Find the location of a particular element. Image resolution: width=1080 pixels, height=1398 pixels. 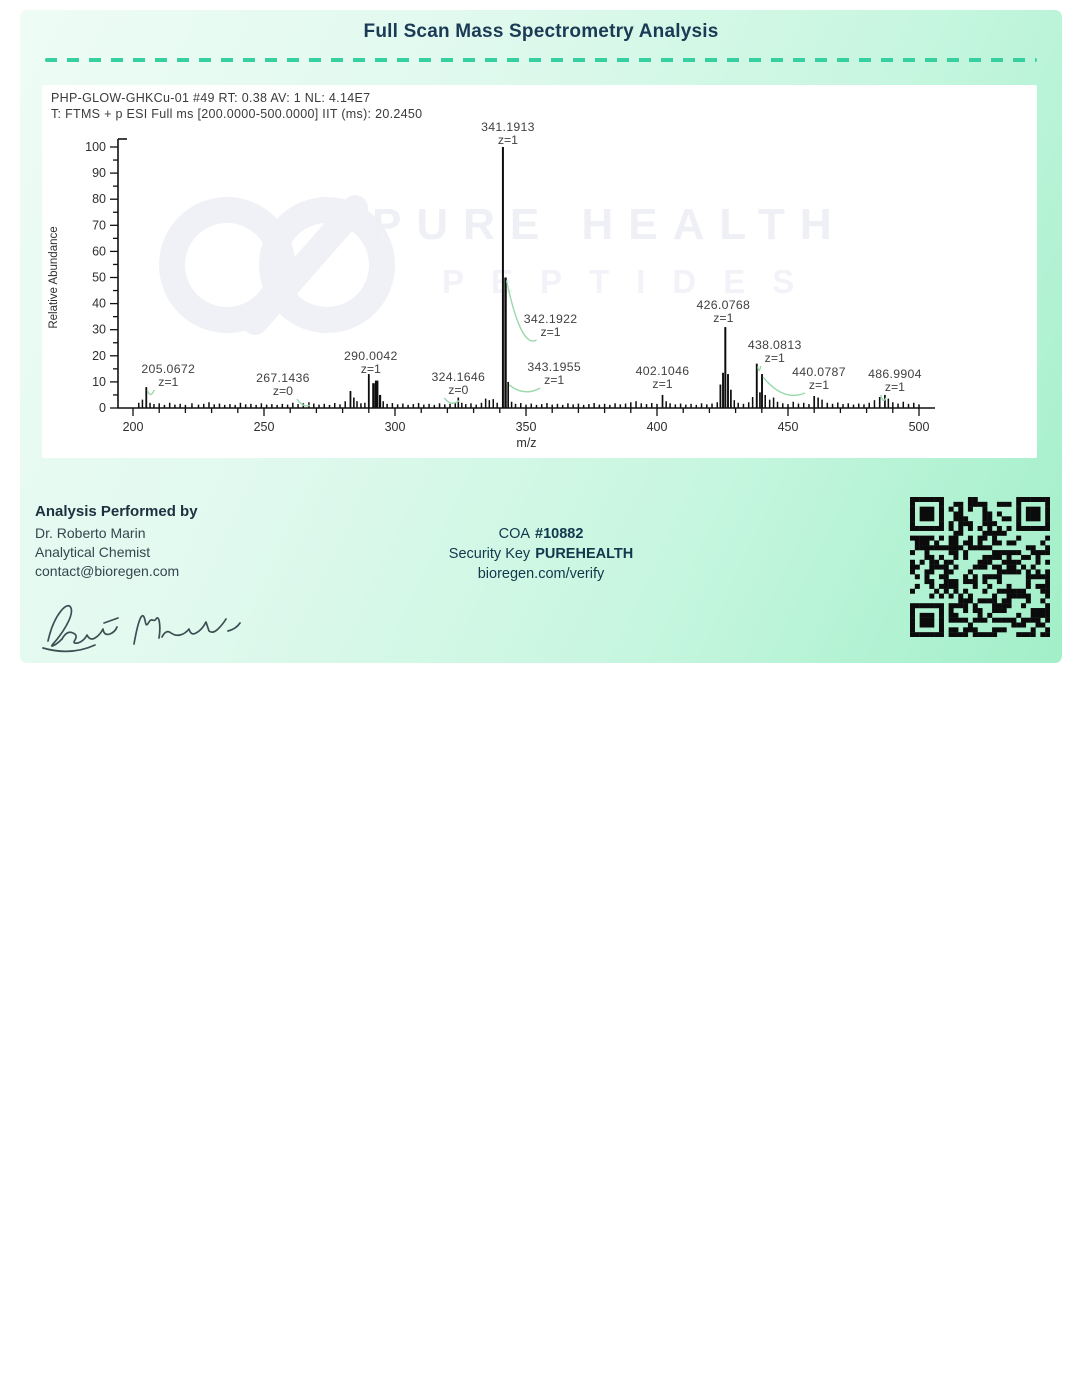

svg-text: 486.9904 is located at coordinates (895, 374).